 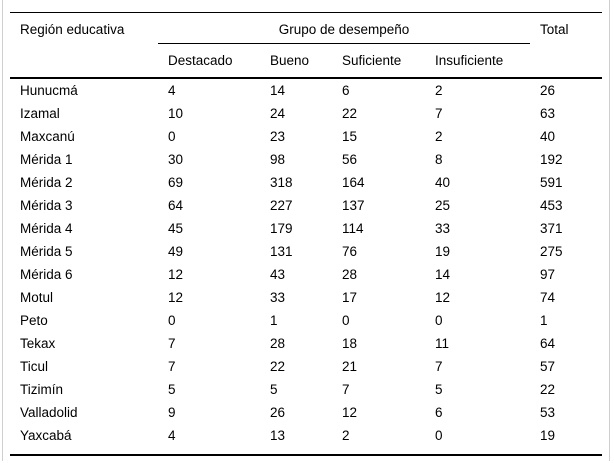 What do you see at coordinates (281, 205) in the screenshot?
I see `value-cell: 227` at bounding box center [281, 205].